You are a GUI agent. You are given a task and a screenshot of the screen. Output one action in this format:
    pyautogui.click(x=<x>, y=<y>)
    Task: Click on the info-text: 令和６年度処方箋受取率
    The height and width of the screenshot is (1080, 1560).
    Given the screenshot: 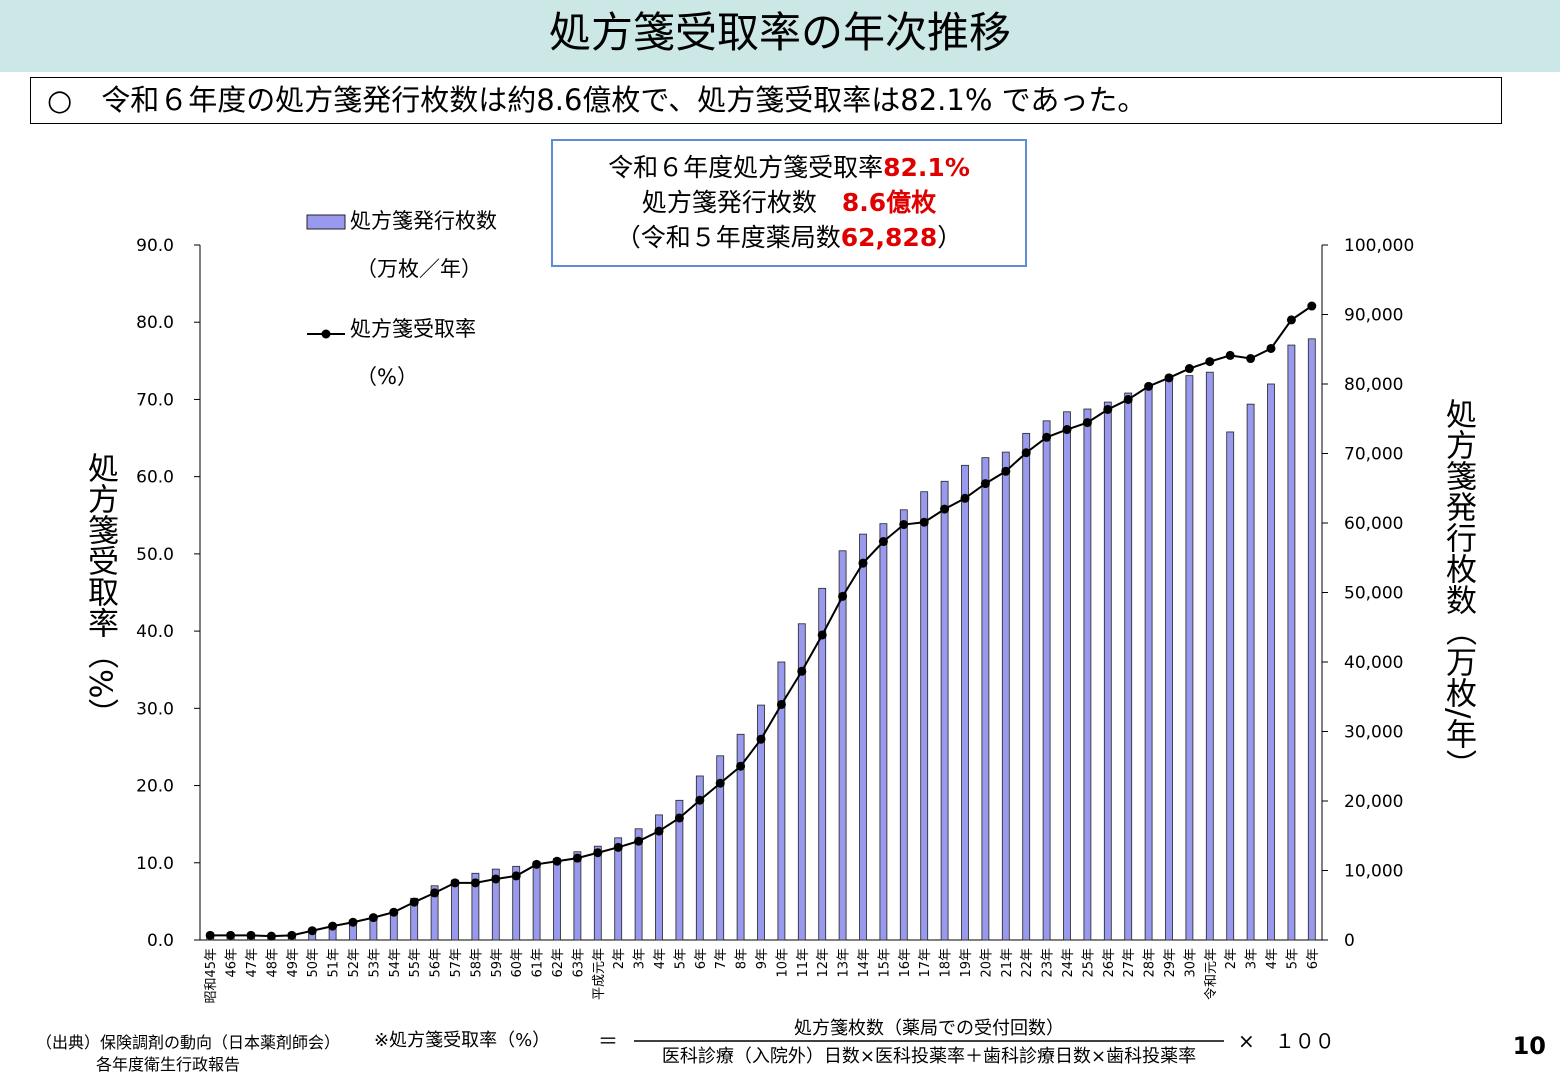 What is the action you would take?
    pyautogui.click(x=746, y=167)
    